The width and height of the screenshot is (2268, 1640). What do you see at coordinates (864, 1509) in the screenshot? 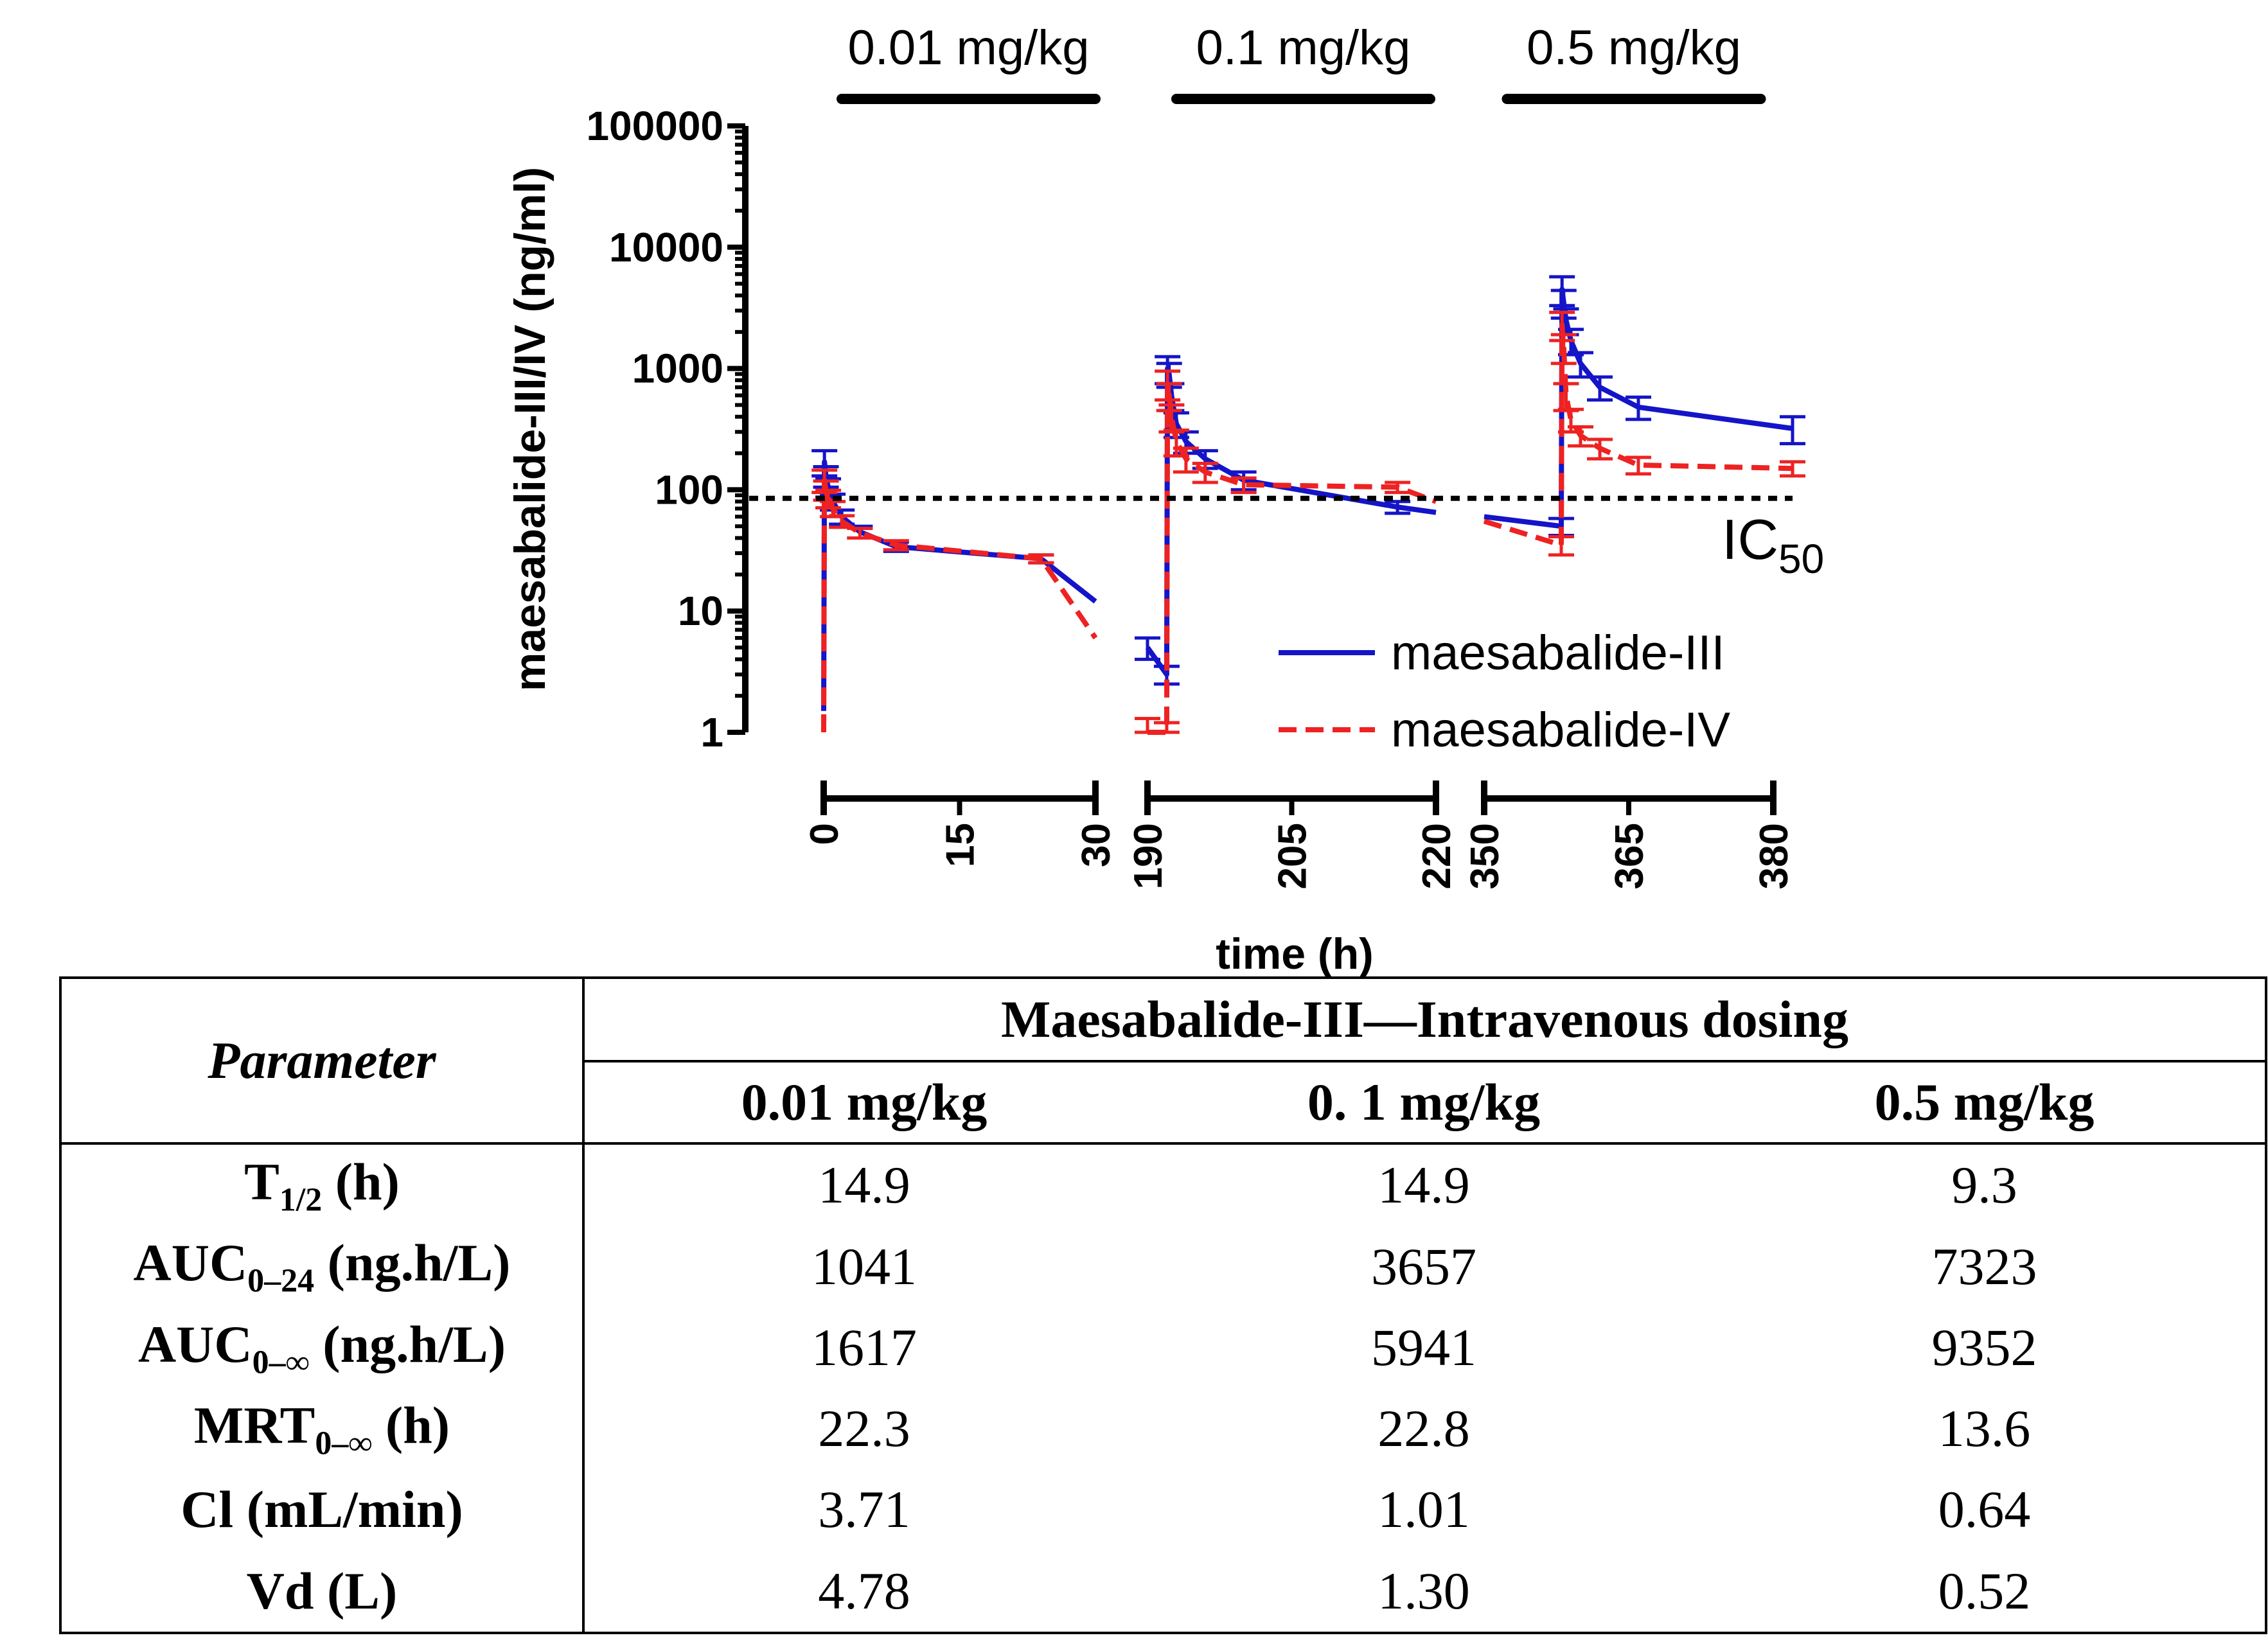
I see `parameter-value: 3.71` at bounding box center [864, 1509].